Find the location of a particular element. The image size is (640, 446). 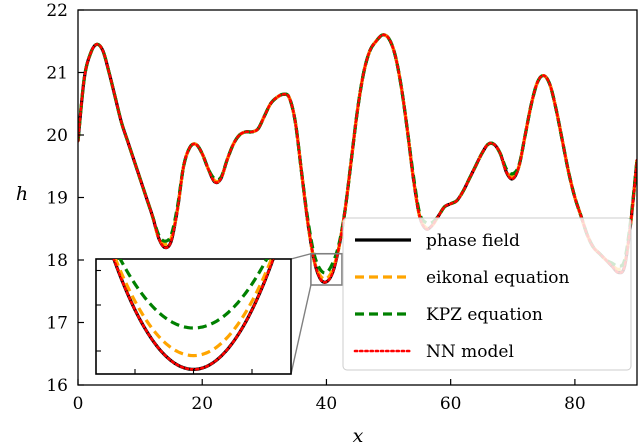

y-tick-label: 20 is located at coordinates (57, 136).